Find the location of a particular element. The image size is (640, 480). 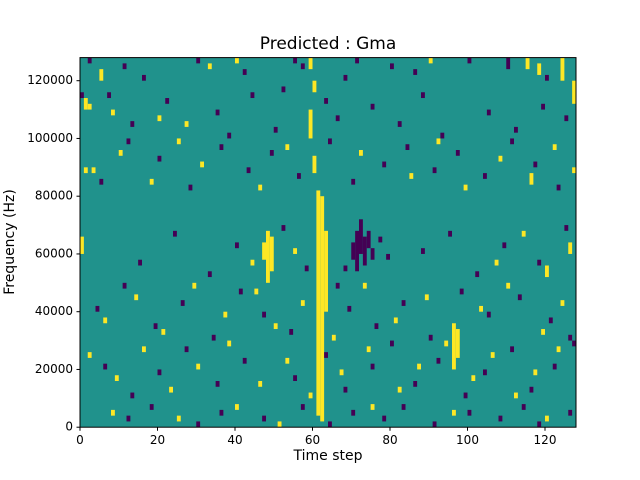

y-tick-label: 20000 is located at coordinates (54, 369).